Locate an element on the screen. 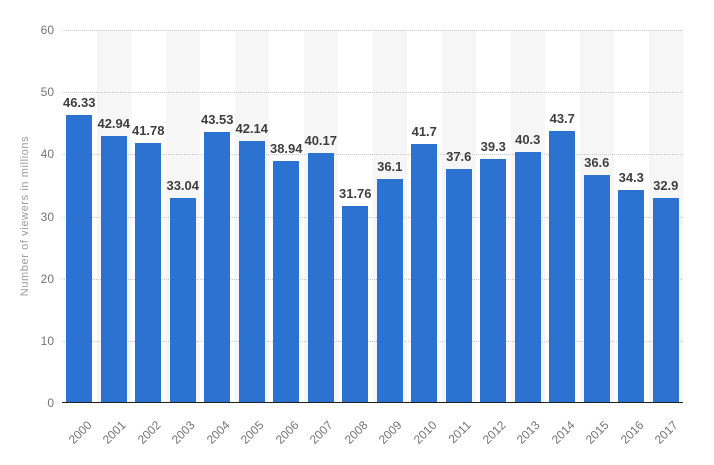 This screenshot has width=714, height=465. bar-value-label: 42.14 is located at coordinates (252, 129).